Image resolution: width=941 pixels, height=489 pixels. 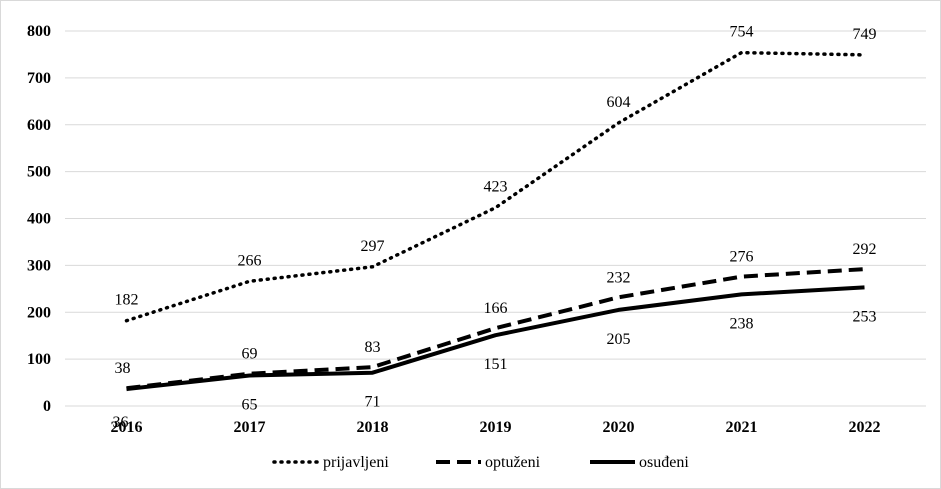 What do you see at coordinates (39, 312) in the screenshot?
I see `y-tick-label: 200` at bounding box center [39, 312].